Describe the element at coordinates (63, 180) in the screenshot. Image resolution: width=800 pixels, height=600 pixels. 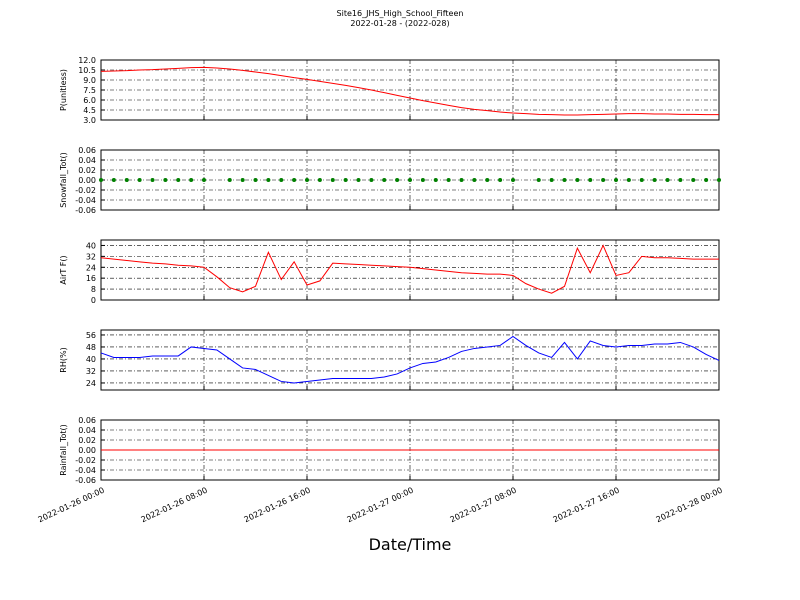
I see `y-axis-label: Snowfall_Tot()` at that location.